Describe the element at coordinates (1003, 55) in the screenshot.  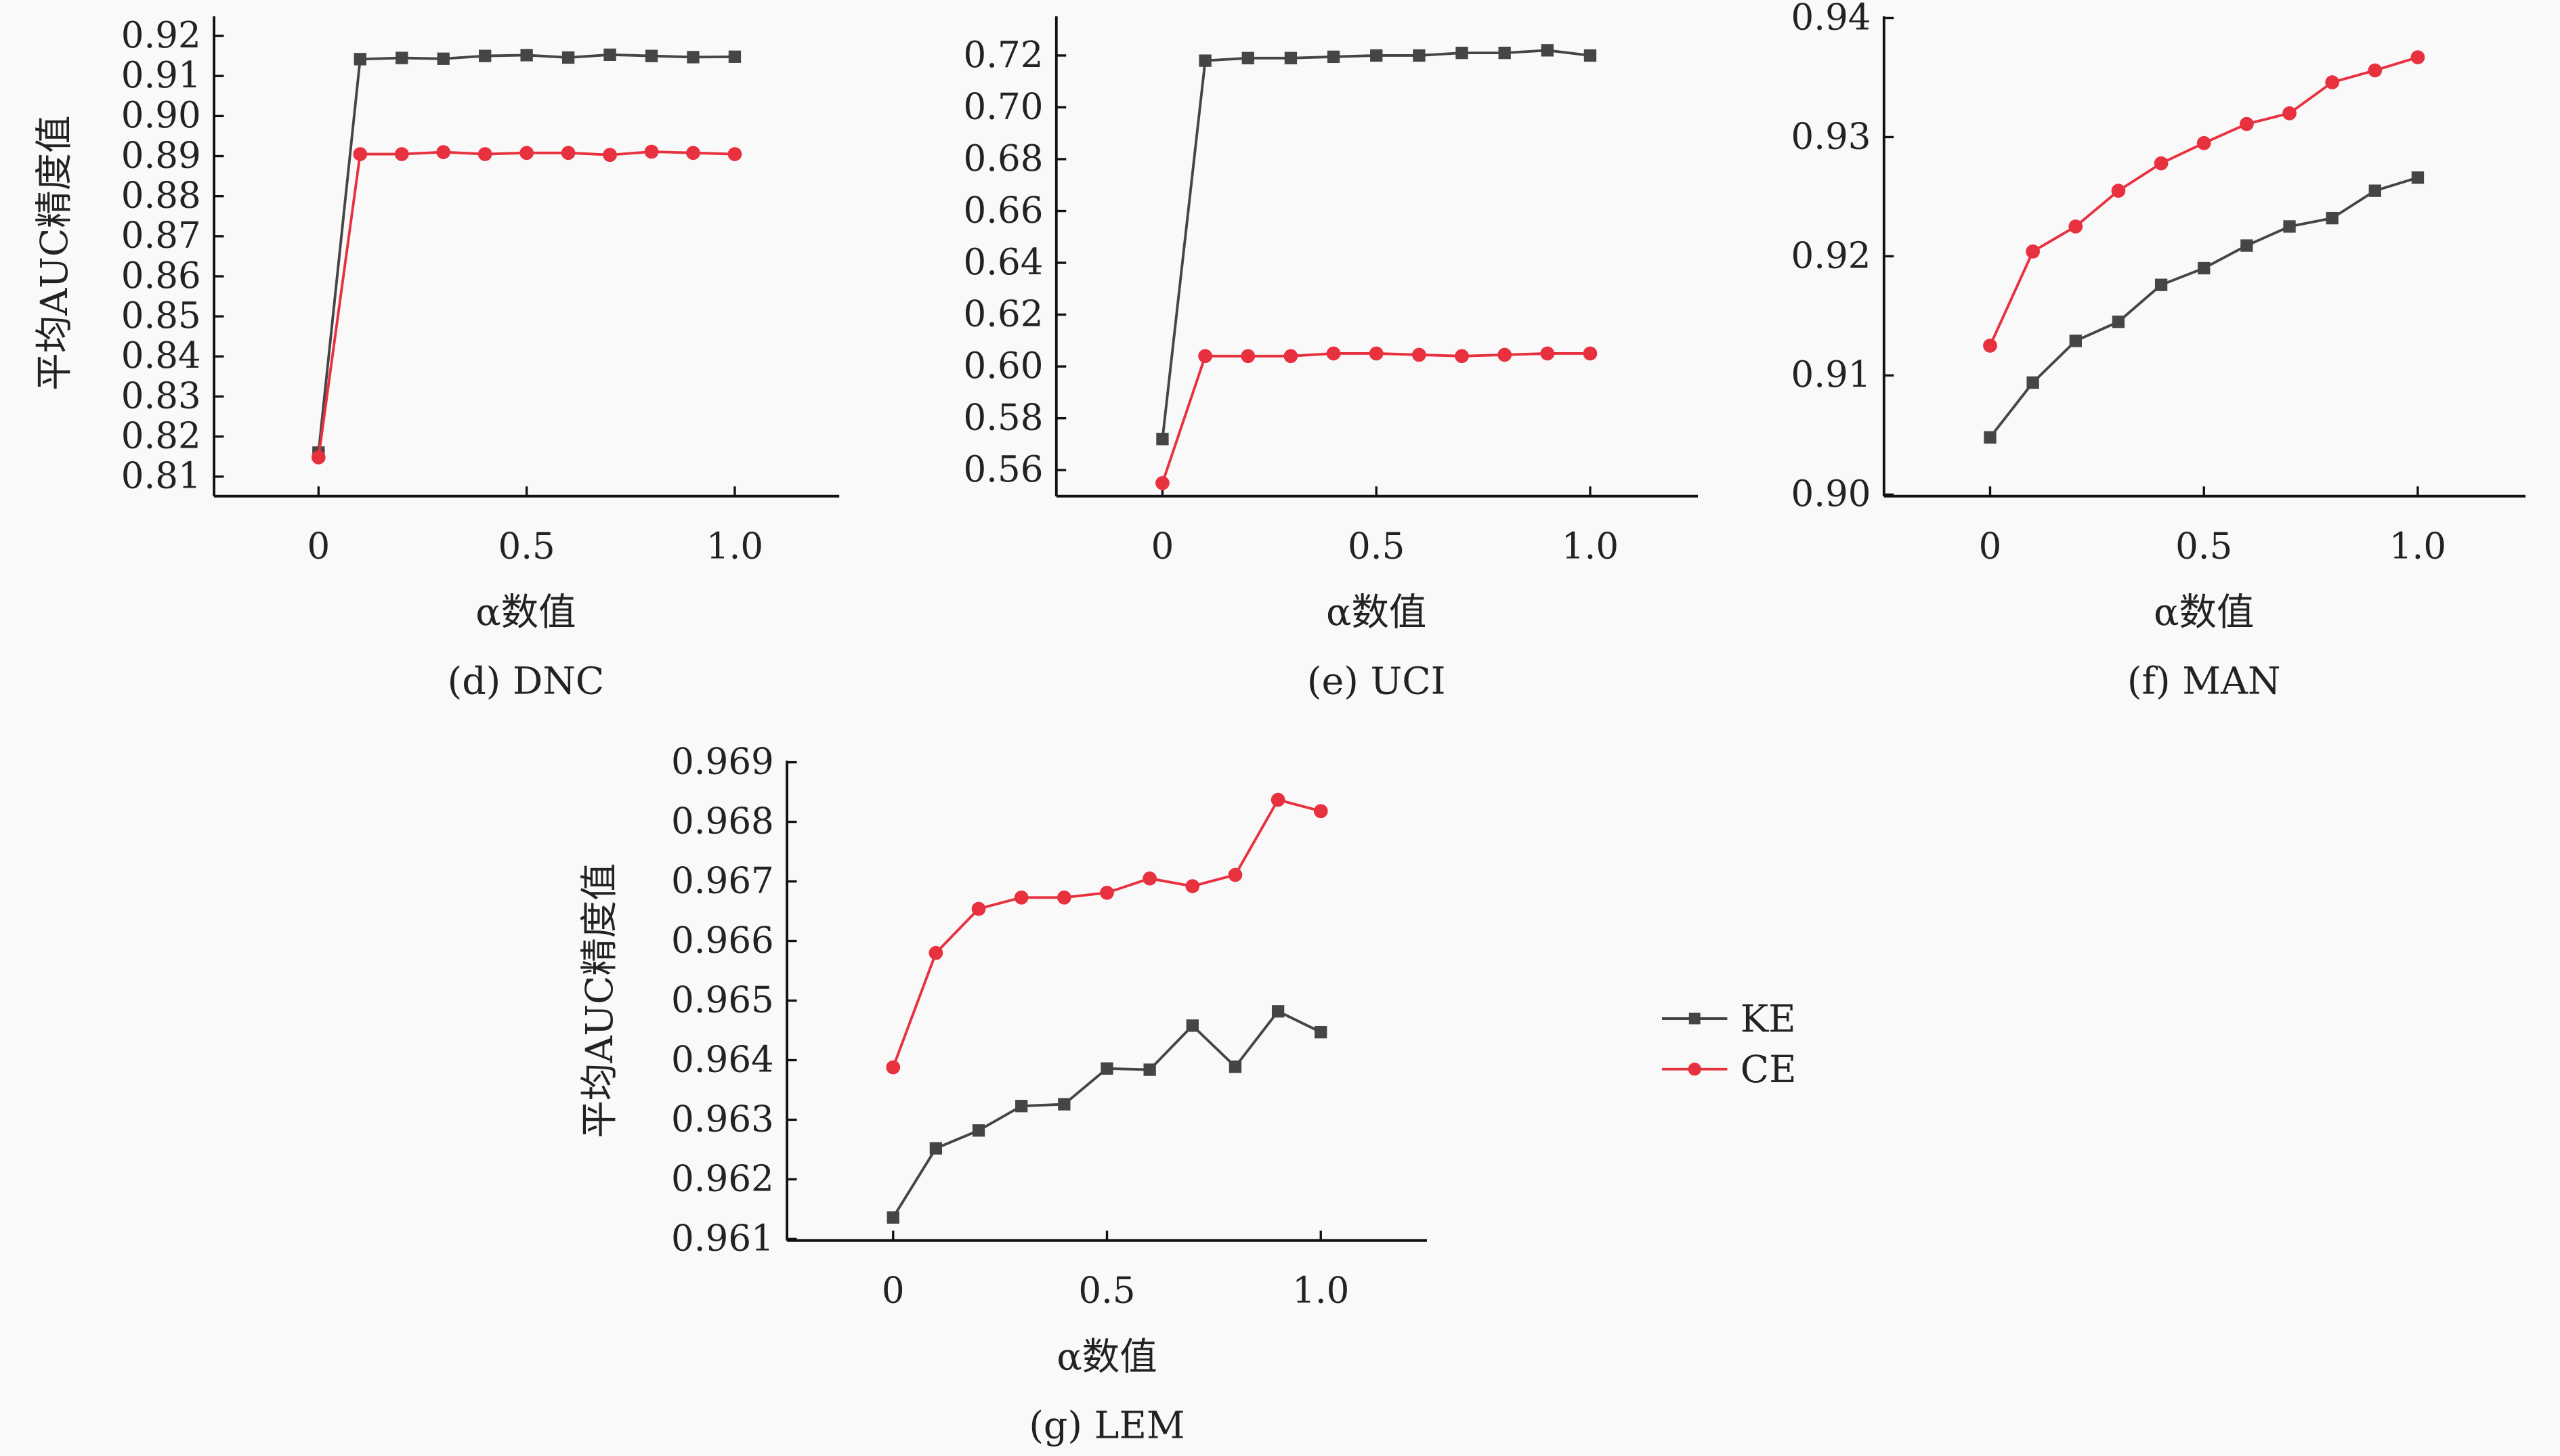
I see `y-tick-label: 0.72` at that location.